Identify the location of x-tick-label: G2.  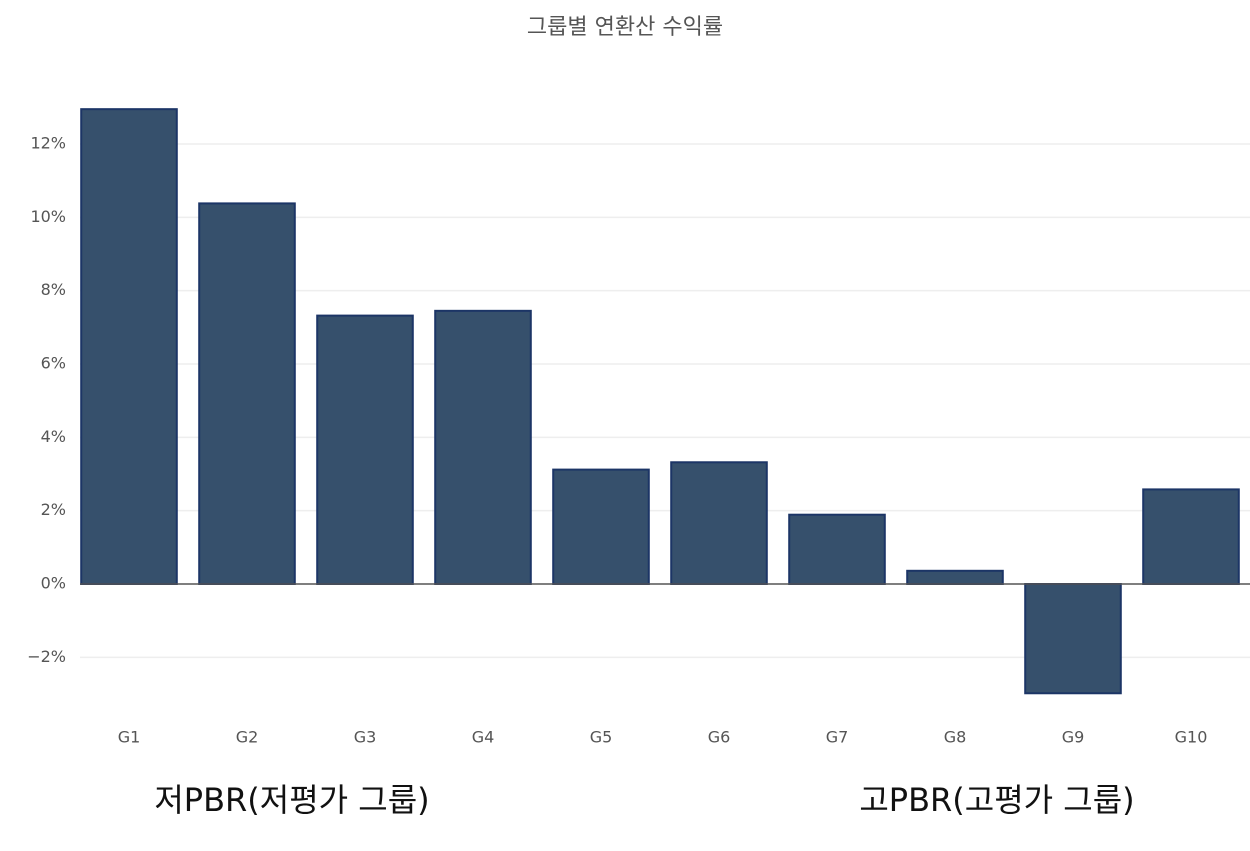
(247, 737).